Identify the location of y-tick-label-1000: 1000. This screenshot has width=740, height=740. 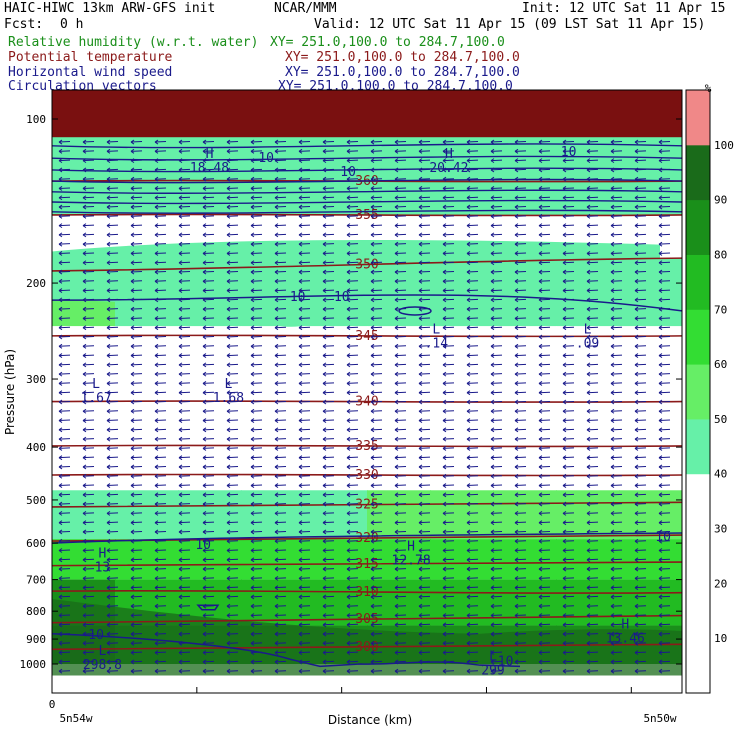
(33, 664).